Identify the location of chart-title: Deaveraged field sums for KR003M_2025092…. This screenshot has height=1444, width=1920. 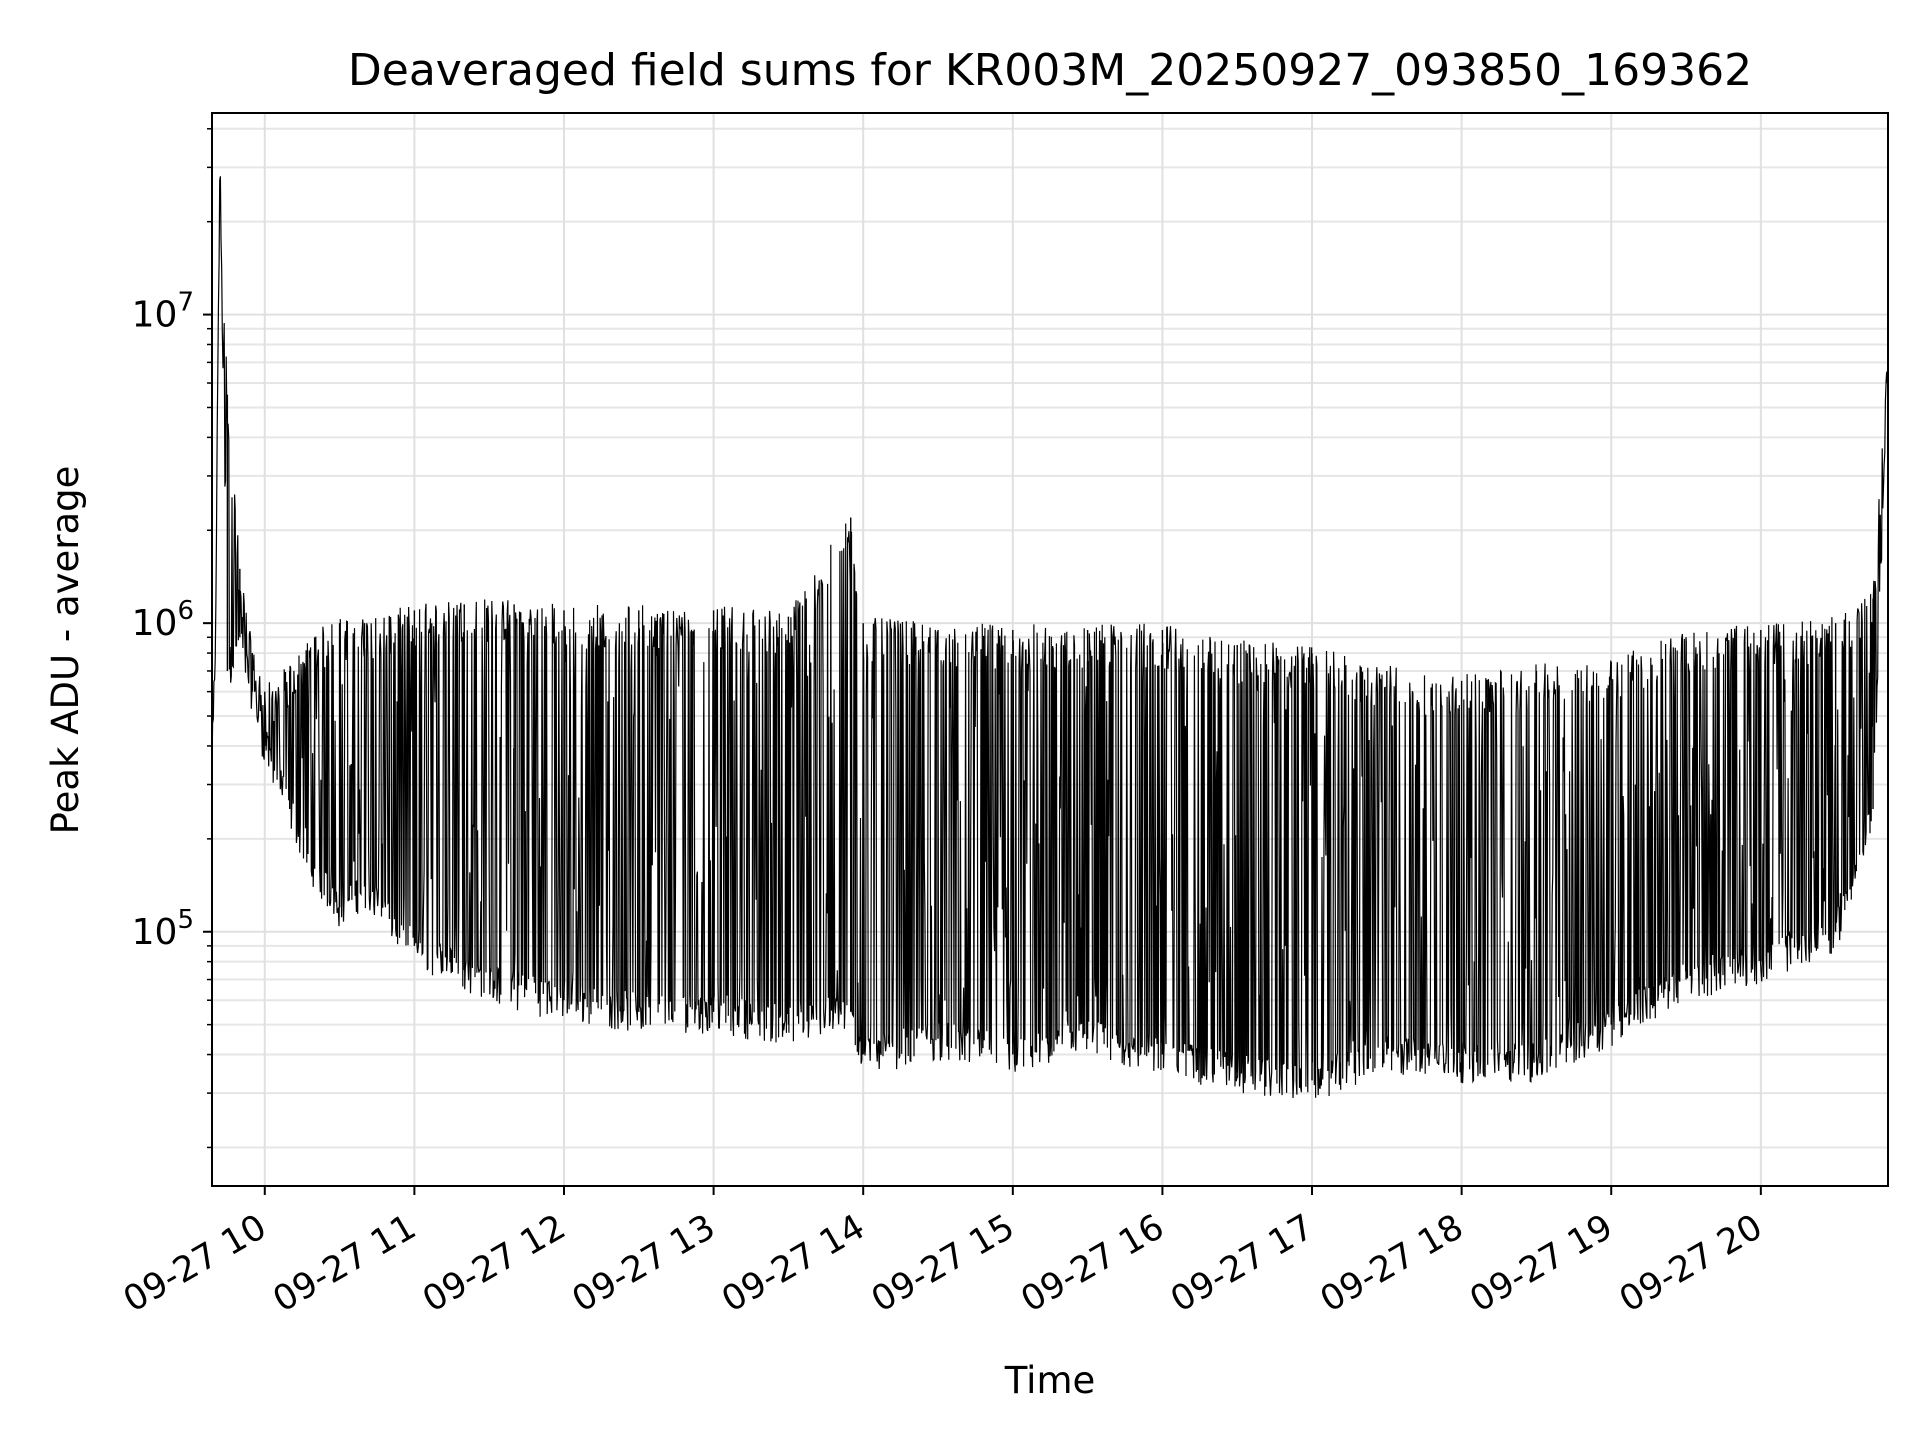
(1050, 70).